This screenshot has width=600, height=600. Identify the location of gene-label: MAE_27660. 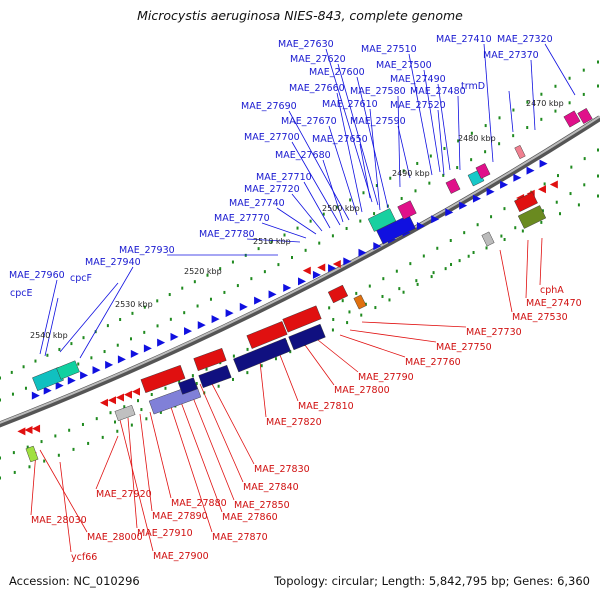
(317, 88).